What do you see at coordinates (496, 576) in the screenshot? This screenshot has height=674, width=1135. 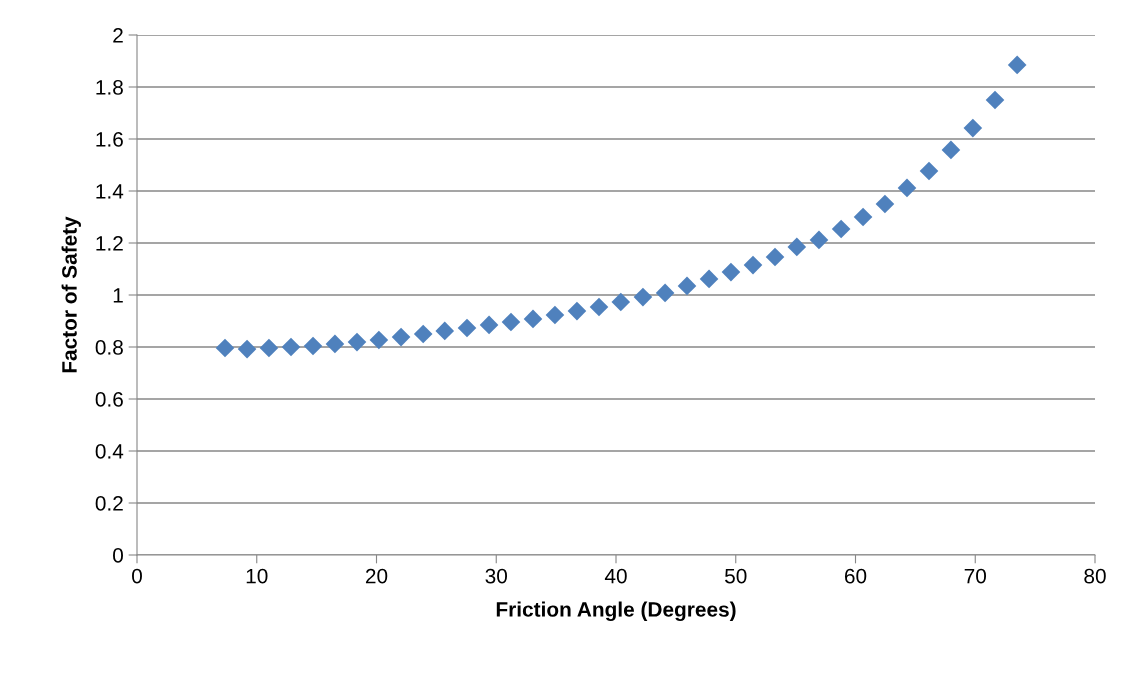 I see `x-tick-label: 30` at bounding box center [496, 576].